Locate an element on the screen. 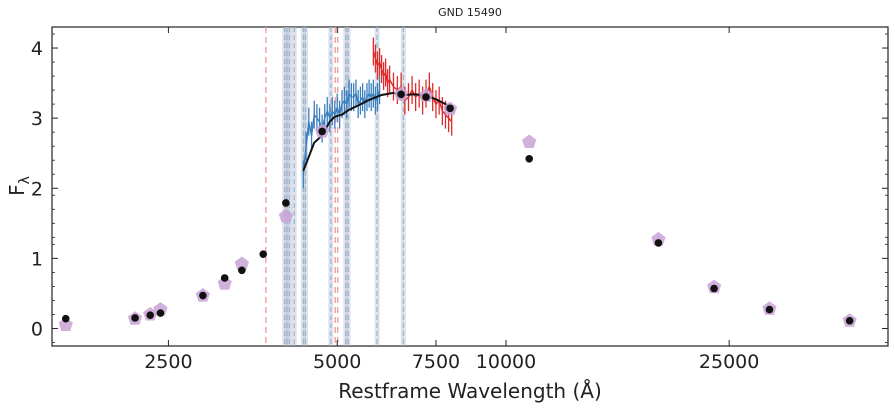 The image size is (895, 411). y-axis-label: Fλ is located at coordinates (19, 186).